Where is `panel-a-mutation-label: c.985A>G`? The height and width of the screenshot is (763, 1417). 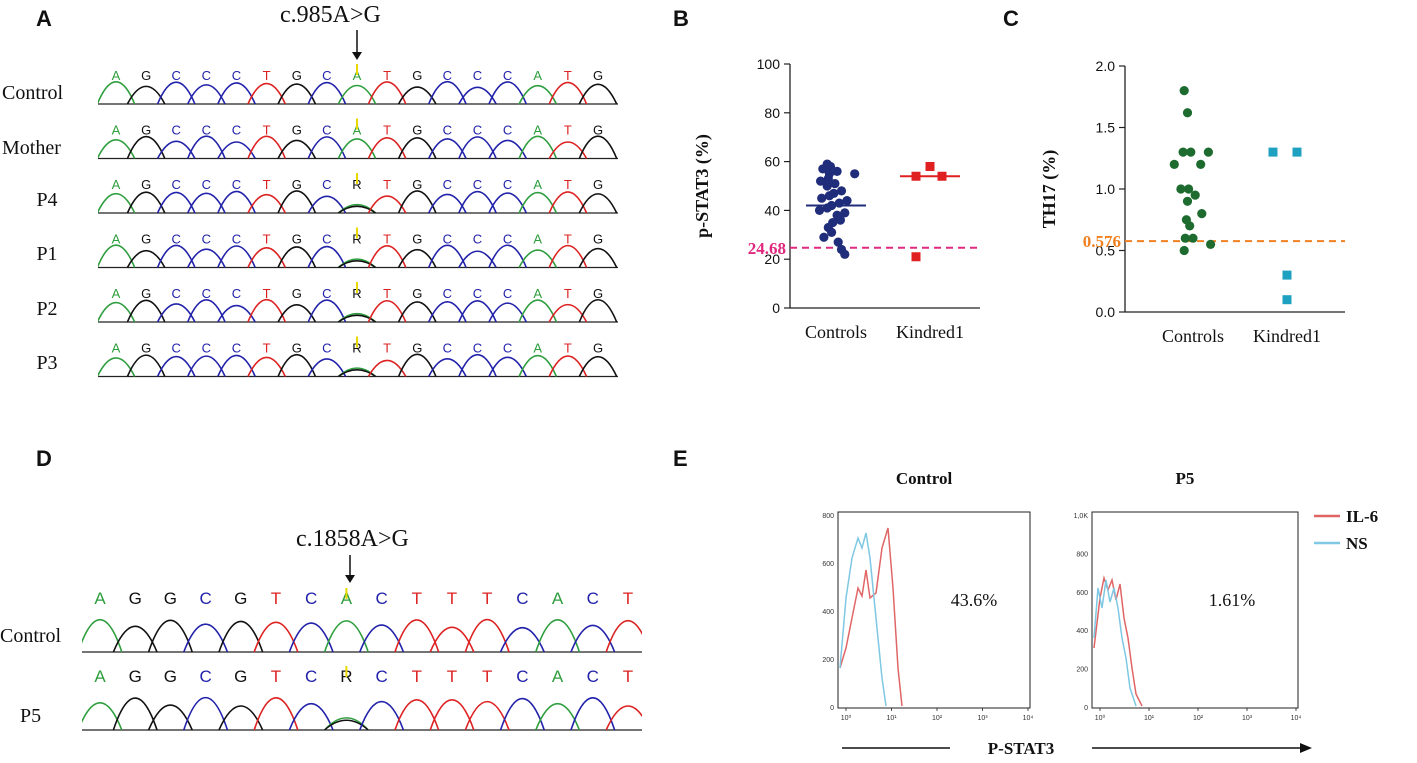
panel-a-mutation-label: c.985A>G is located at coordinates (330, 15).